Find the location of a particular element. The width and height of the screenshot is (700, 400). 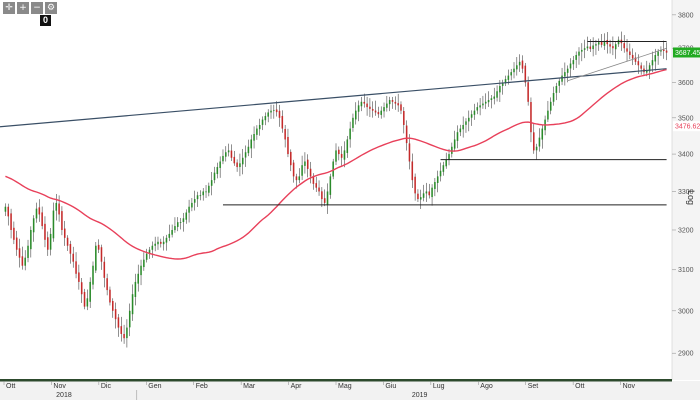

x-year-label: 2018 is located at coordinates (64, 395).